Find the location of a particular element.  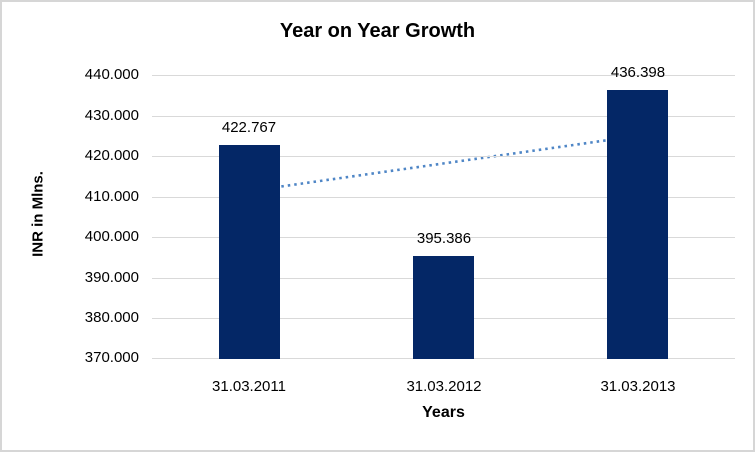

trendline-dotted is located at coordinates (443, 163).